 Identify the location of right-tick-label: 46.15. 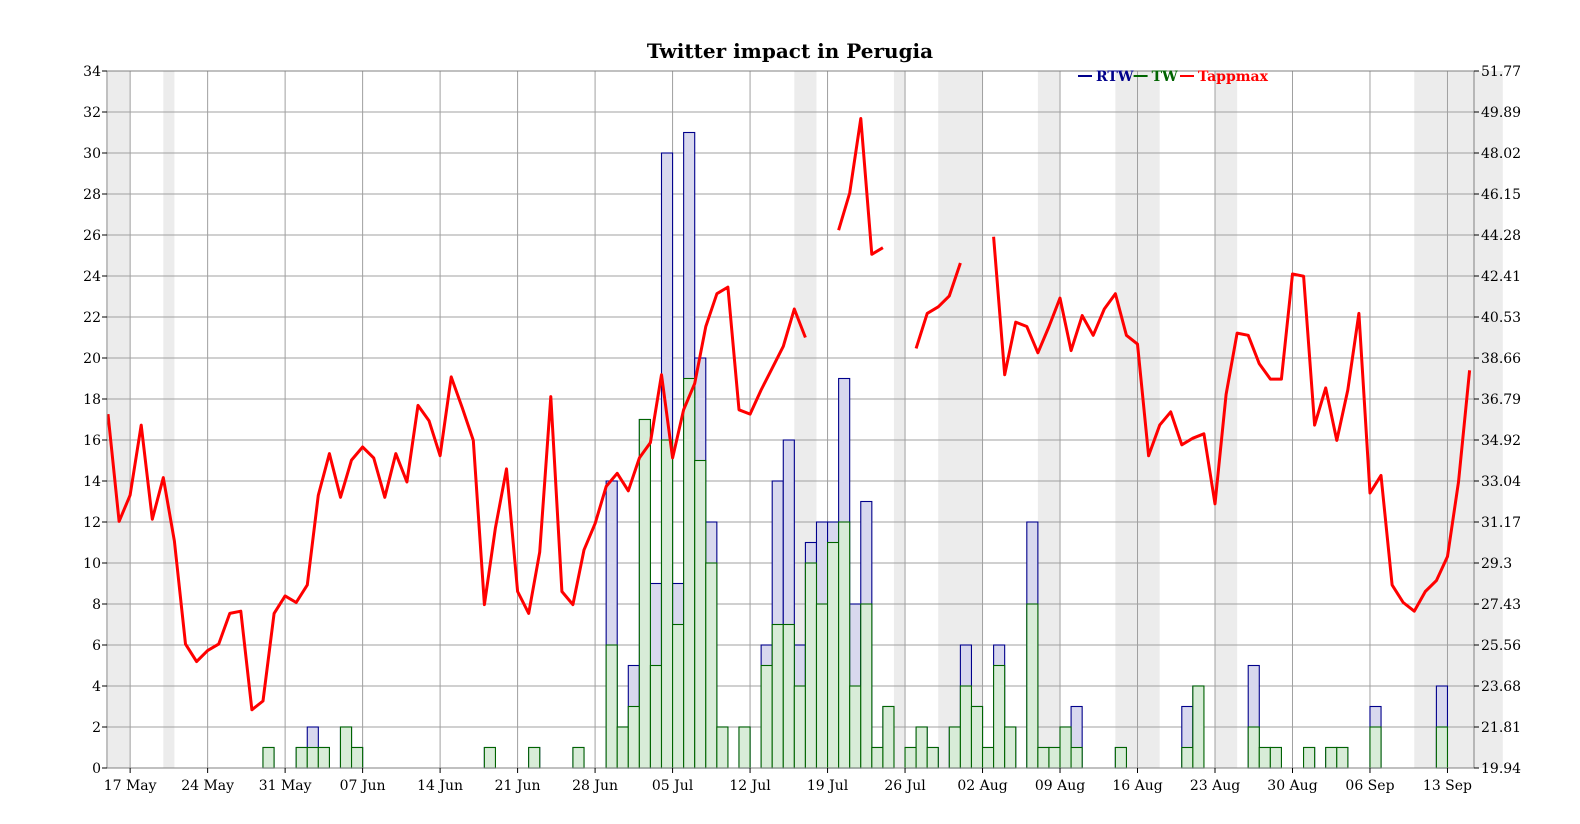
(1501, 195).